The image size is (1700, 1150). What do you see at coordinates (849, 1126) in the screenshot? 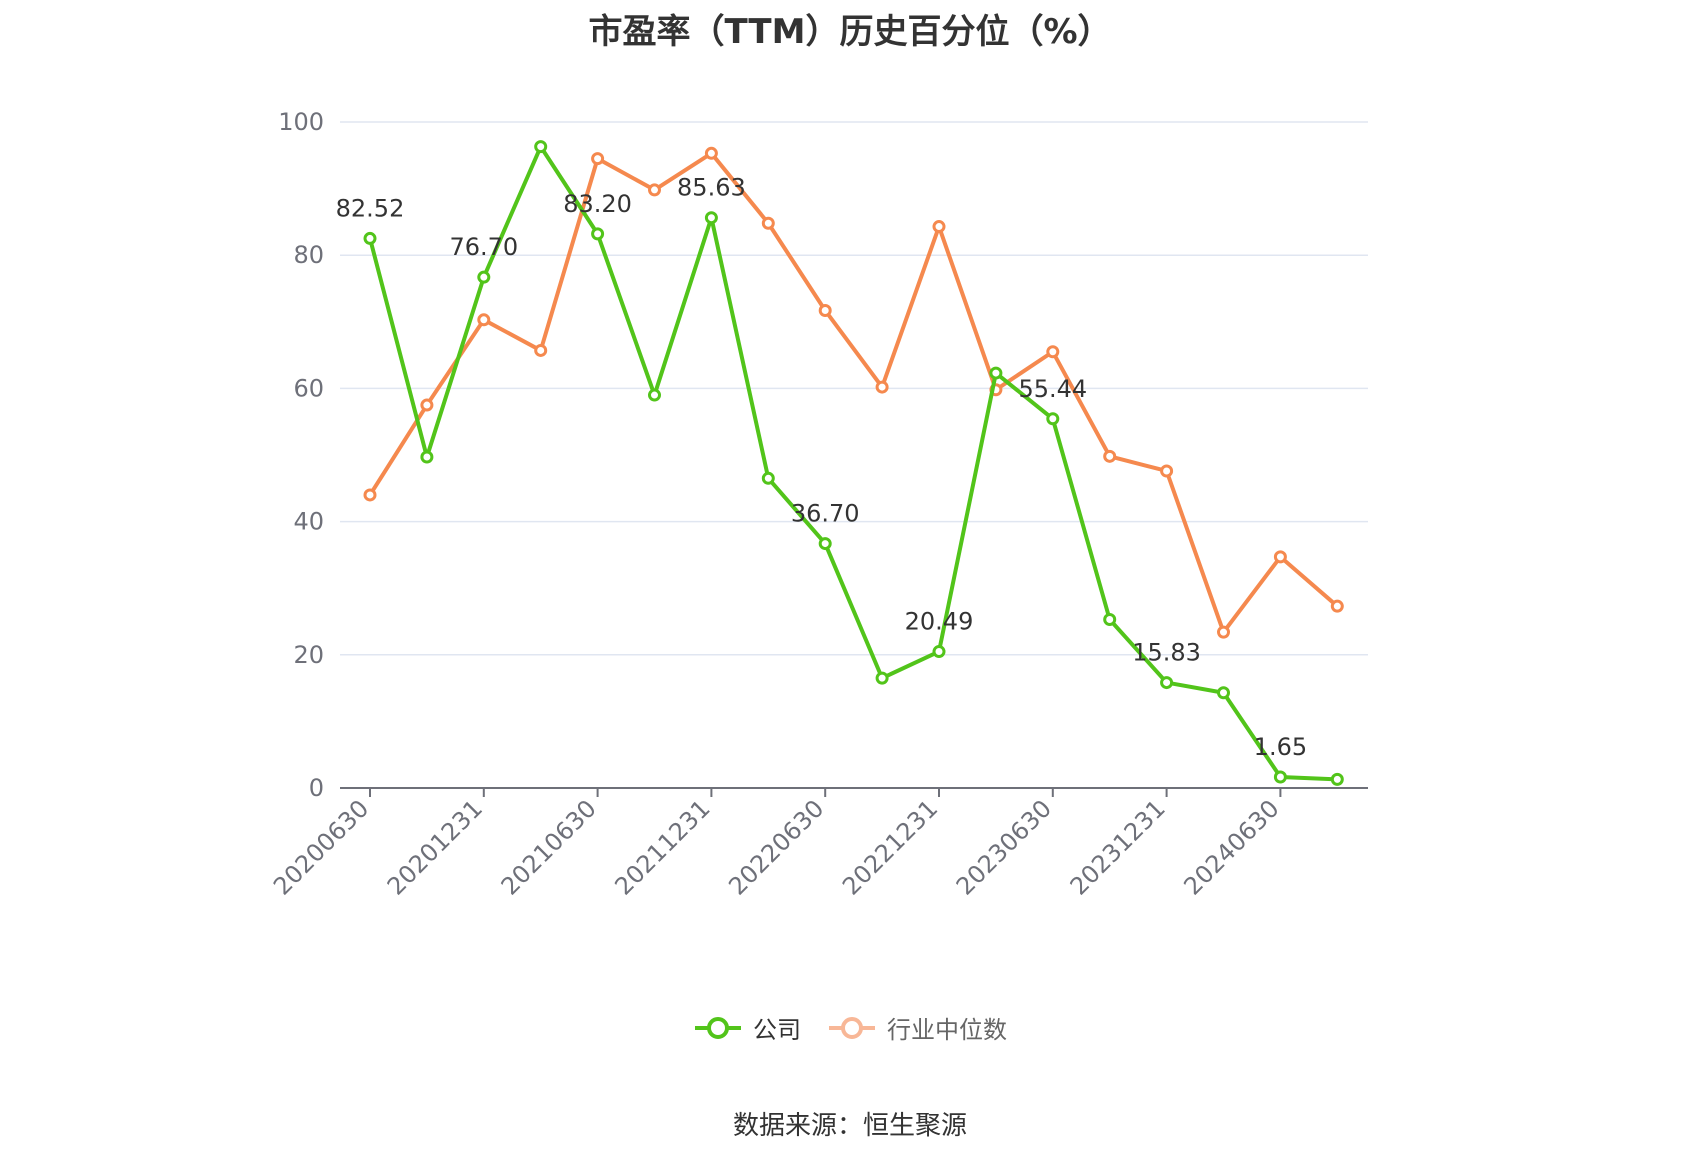
I see `data-source-note: 数据来源：恒生聚源` at bounding box center [849, 1126].